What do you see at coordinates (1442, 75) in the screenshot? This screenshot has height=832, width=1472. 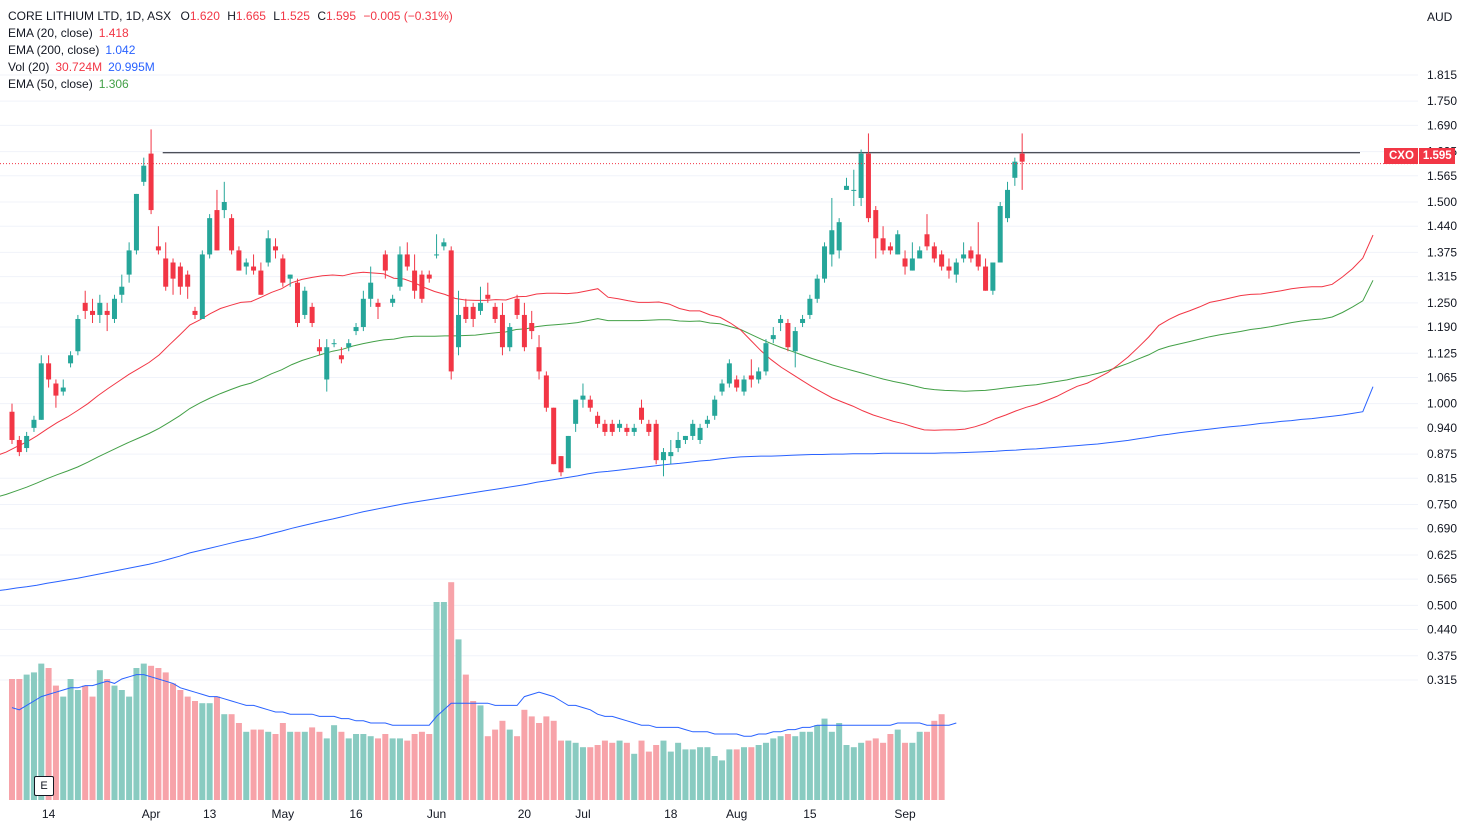 I see `price-tick-label: 1.815` at bounding box center [1442, 75].